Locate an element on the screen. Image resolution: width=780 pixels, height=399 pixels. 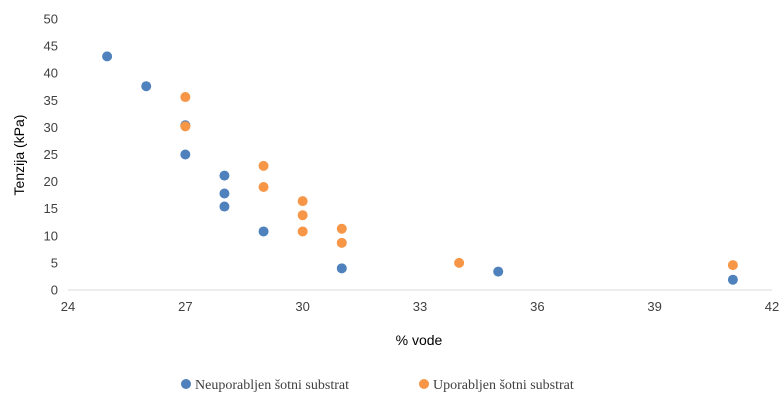
legend-label-uporabljen: Uporabljen šotni substrat is located at coordinates (503, 385).